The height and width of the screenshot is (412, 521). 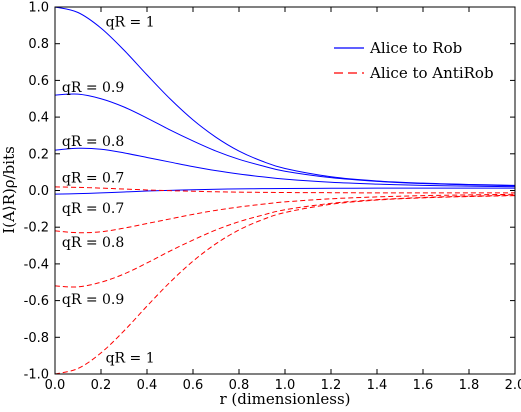 What do you see at coordinates (331, 385) in the screenshot?
I see `x-tick-label: 1.2` at bounding box center [331, 385].